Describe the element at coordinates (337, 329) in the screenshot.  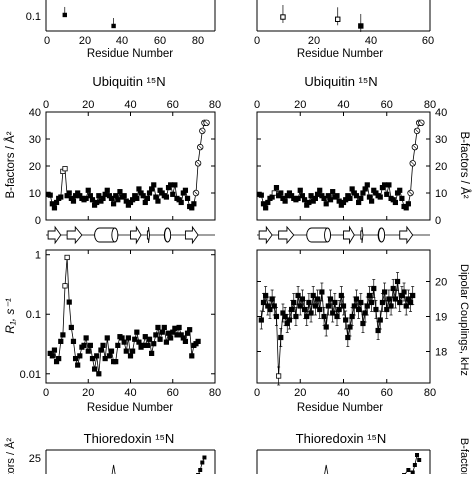
I see `series-line` at that location.